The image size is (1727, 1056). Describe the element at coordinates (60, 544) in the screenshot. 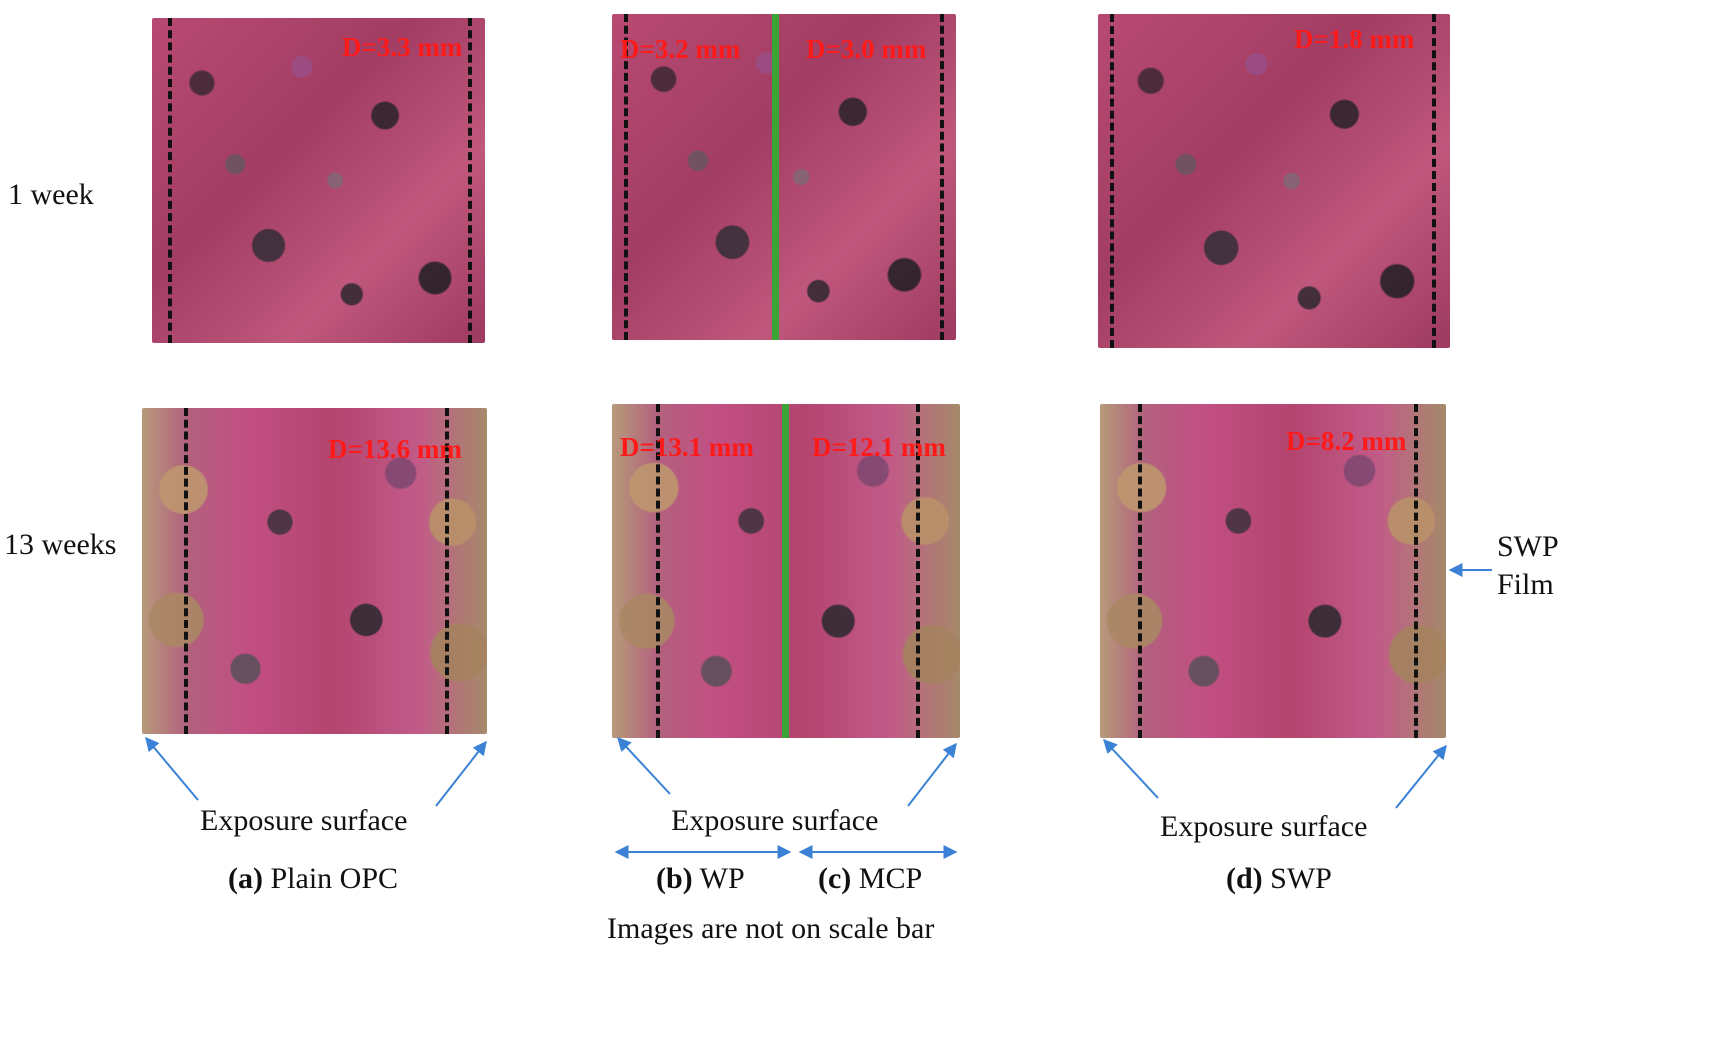

I see `row-label-13-weeks: 13 weeks` at that location.